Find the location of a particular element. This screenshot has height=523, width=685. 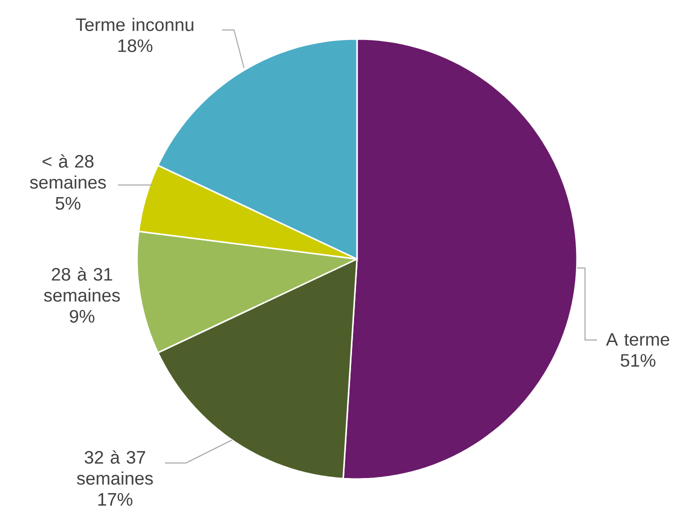

slice-label: 28 à 31 semaines is located at coordinates (82, 284).